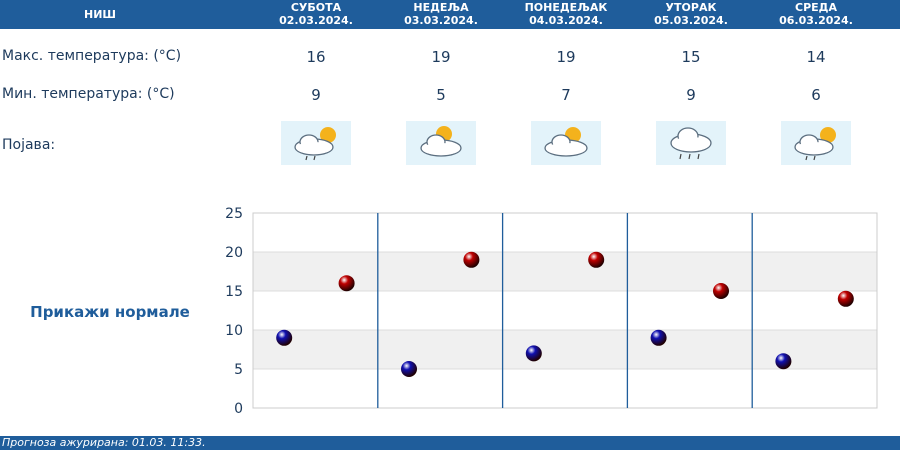 This screenshot has width=900, height=453. I want to click on y-tick-label: 15, so click(234, 292).